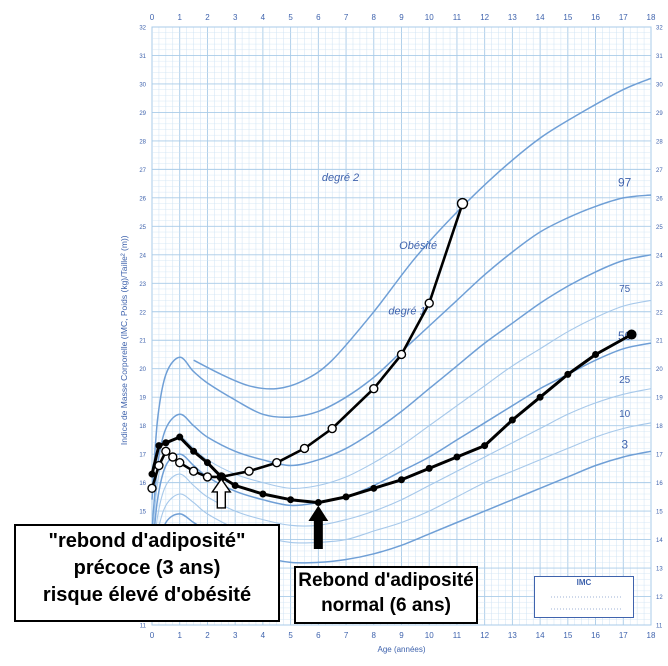  Describe the element at coordinates (142, 114) in the screenshot. I see `y-tick-label-left: 29` at that location.